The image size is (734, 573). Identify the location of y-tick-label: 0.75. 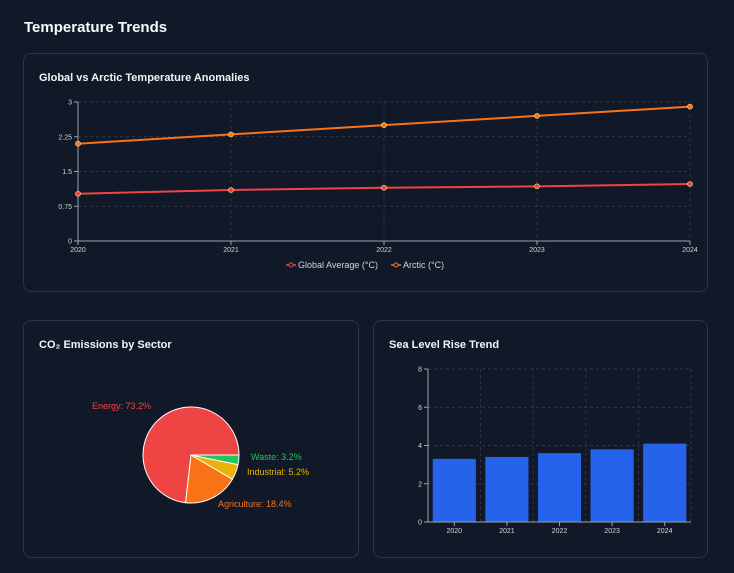
(65, 207).